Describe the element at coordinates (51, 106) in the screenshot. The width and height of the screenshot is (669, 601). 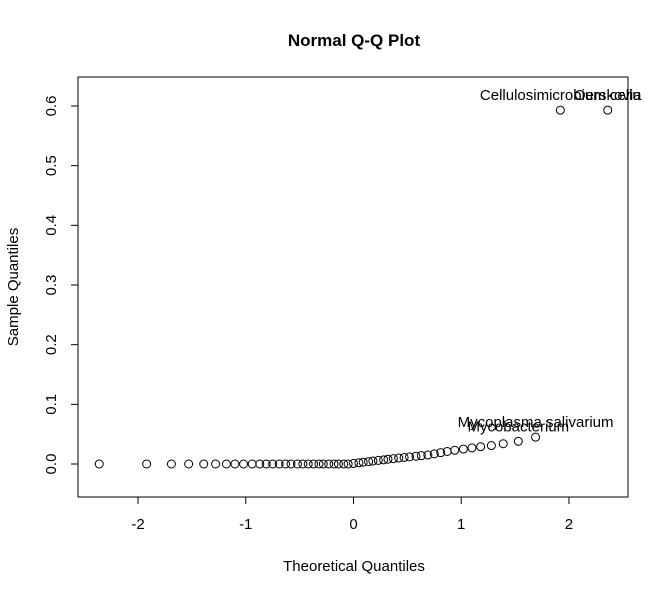
I see `y-tick-label: 0.6` at that location.